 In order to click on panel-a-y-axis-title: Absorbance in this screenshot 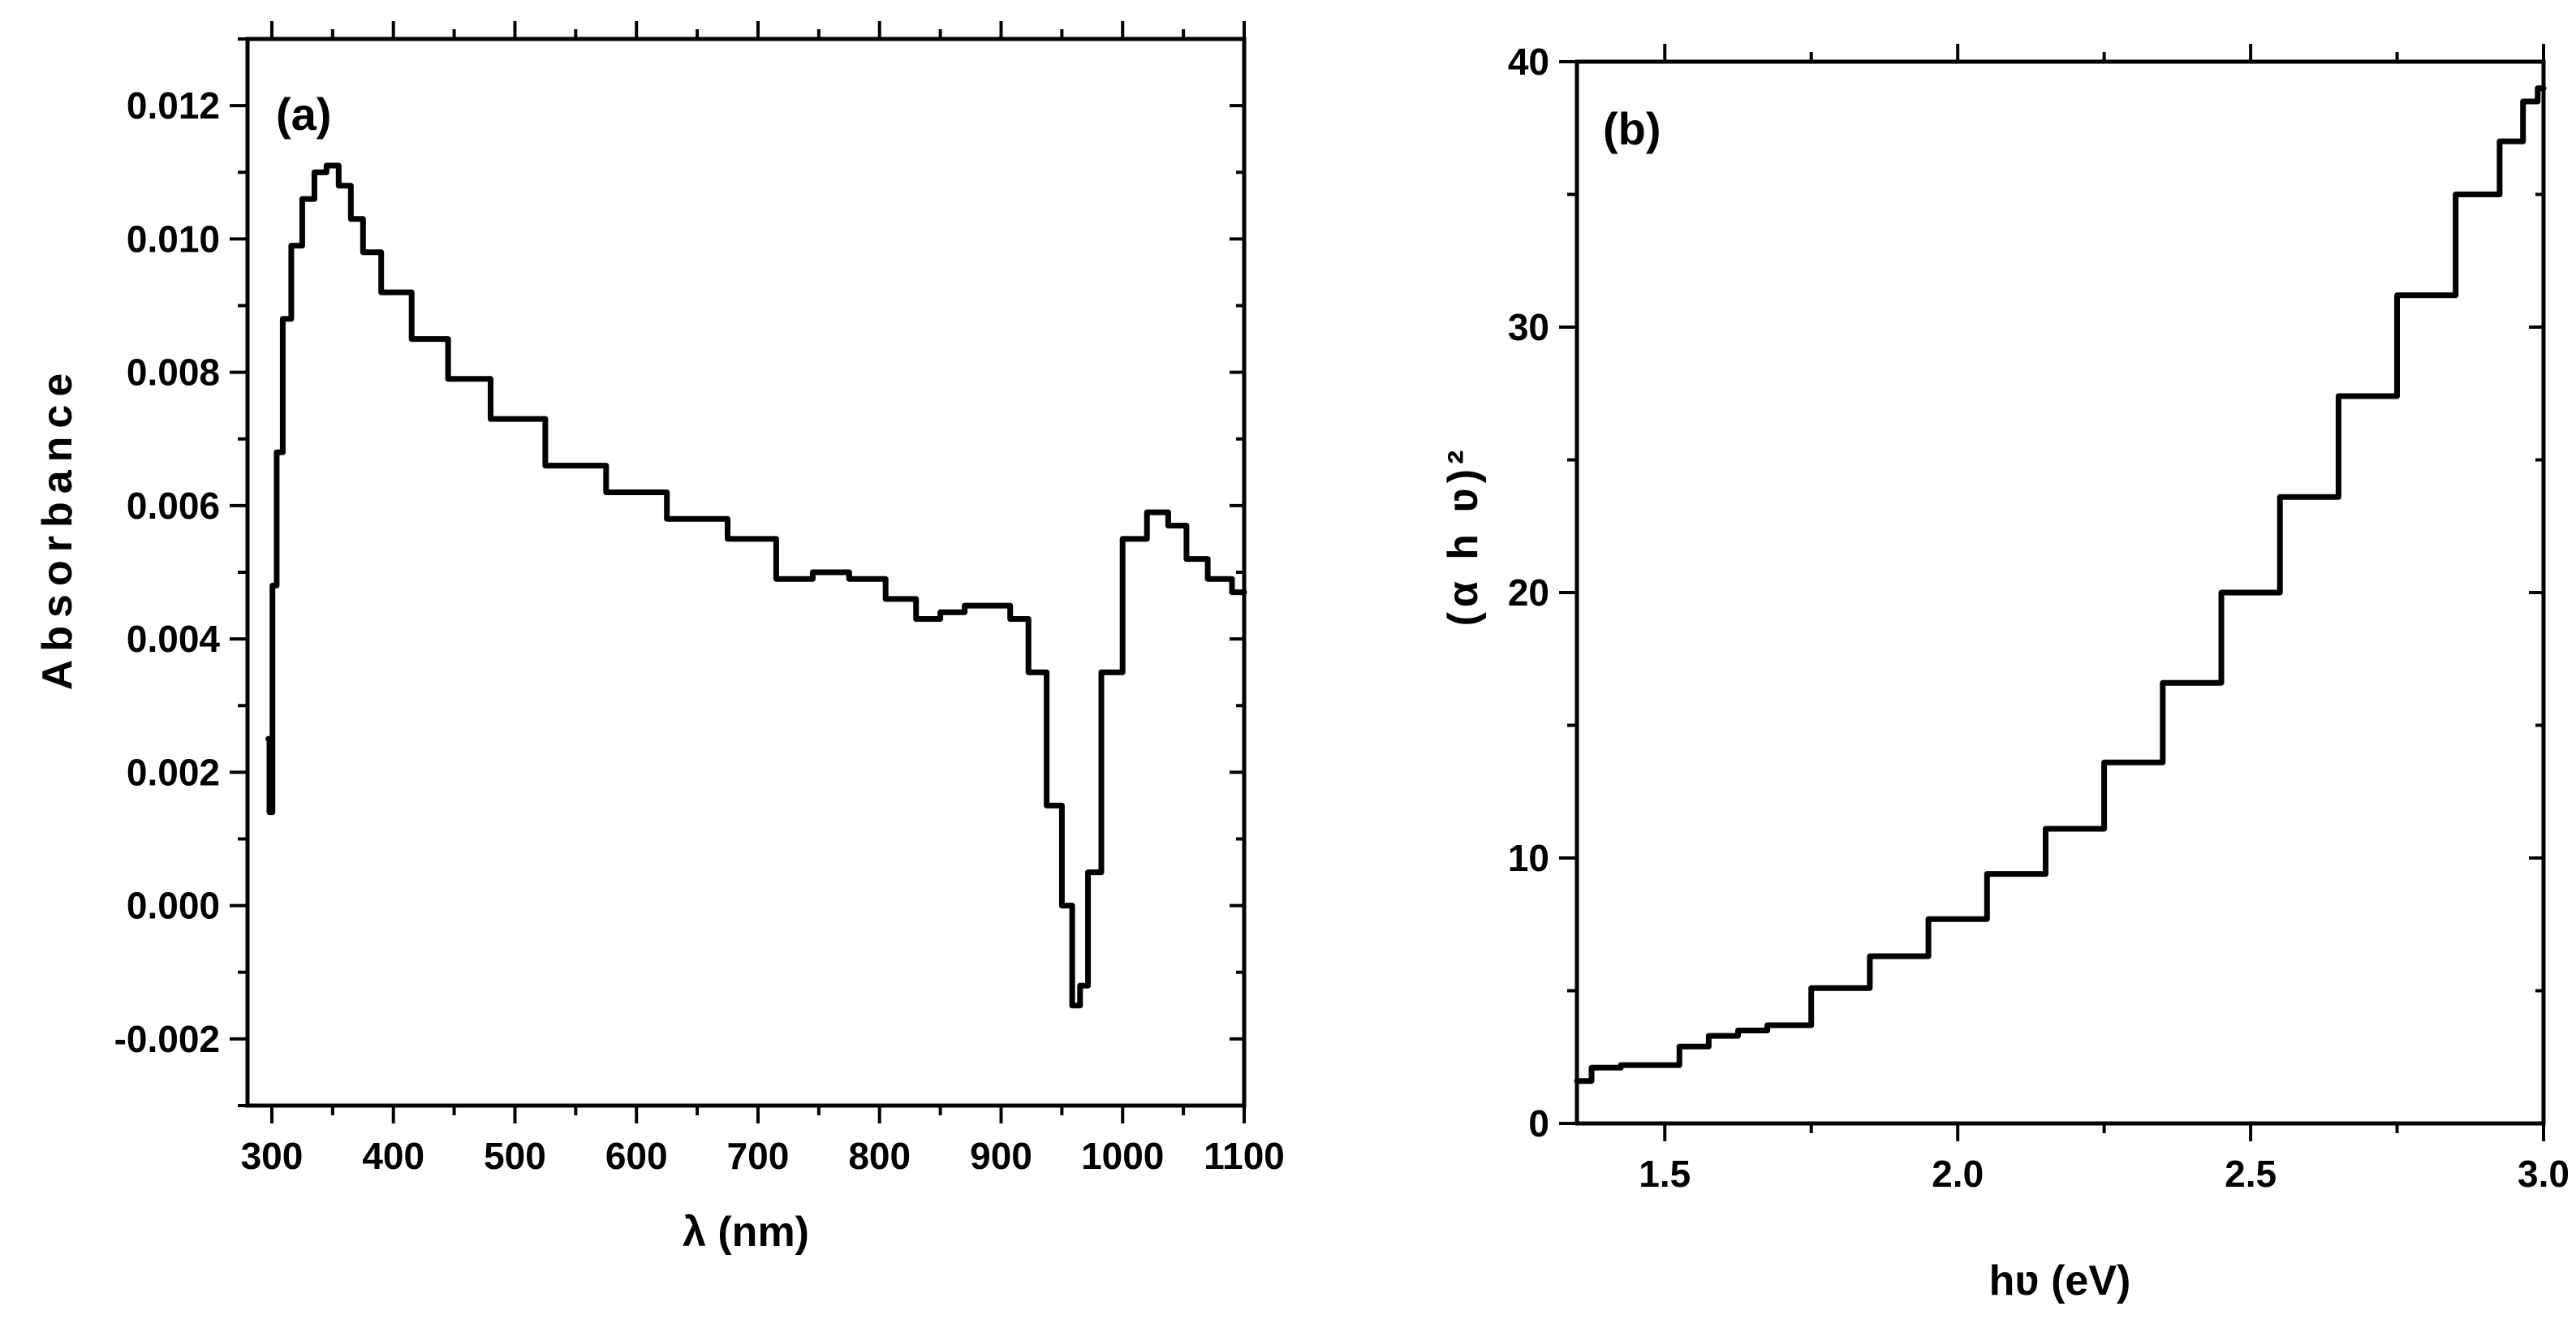, I will do `click(58, 528)`.